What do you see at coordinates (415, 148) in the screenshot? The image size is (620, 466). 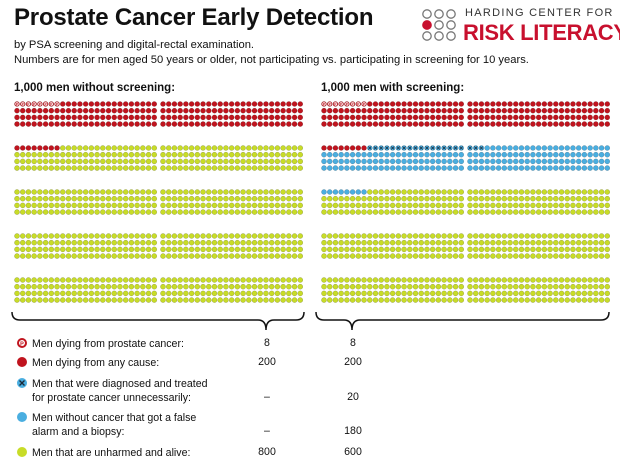 I see `overdiagnosed-dot` at bounding box center [415, 148].